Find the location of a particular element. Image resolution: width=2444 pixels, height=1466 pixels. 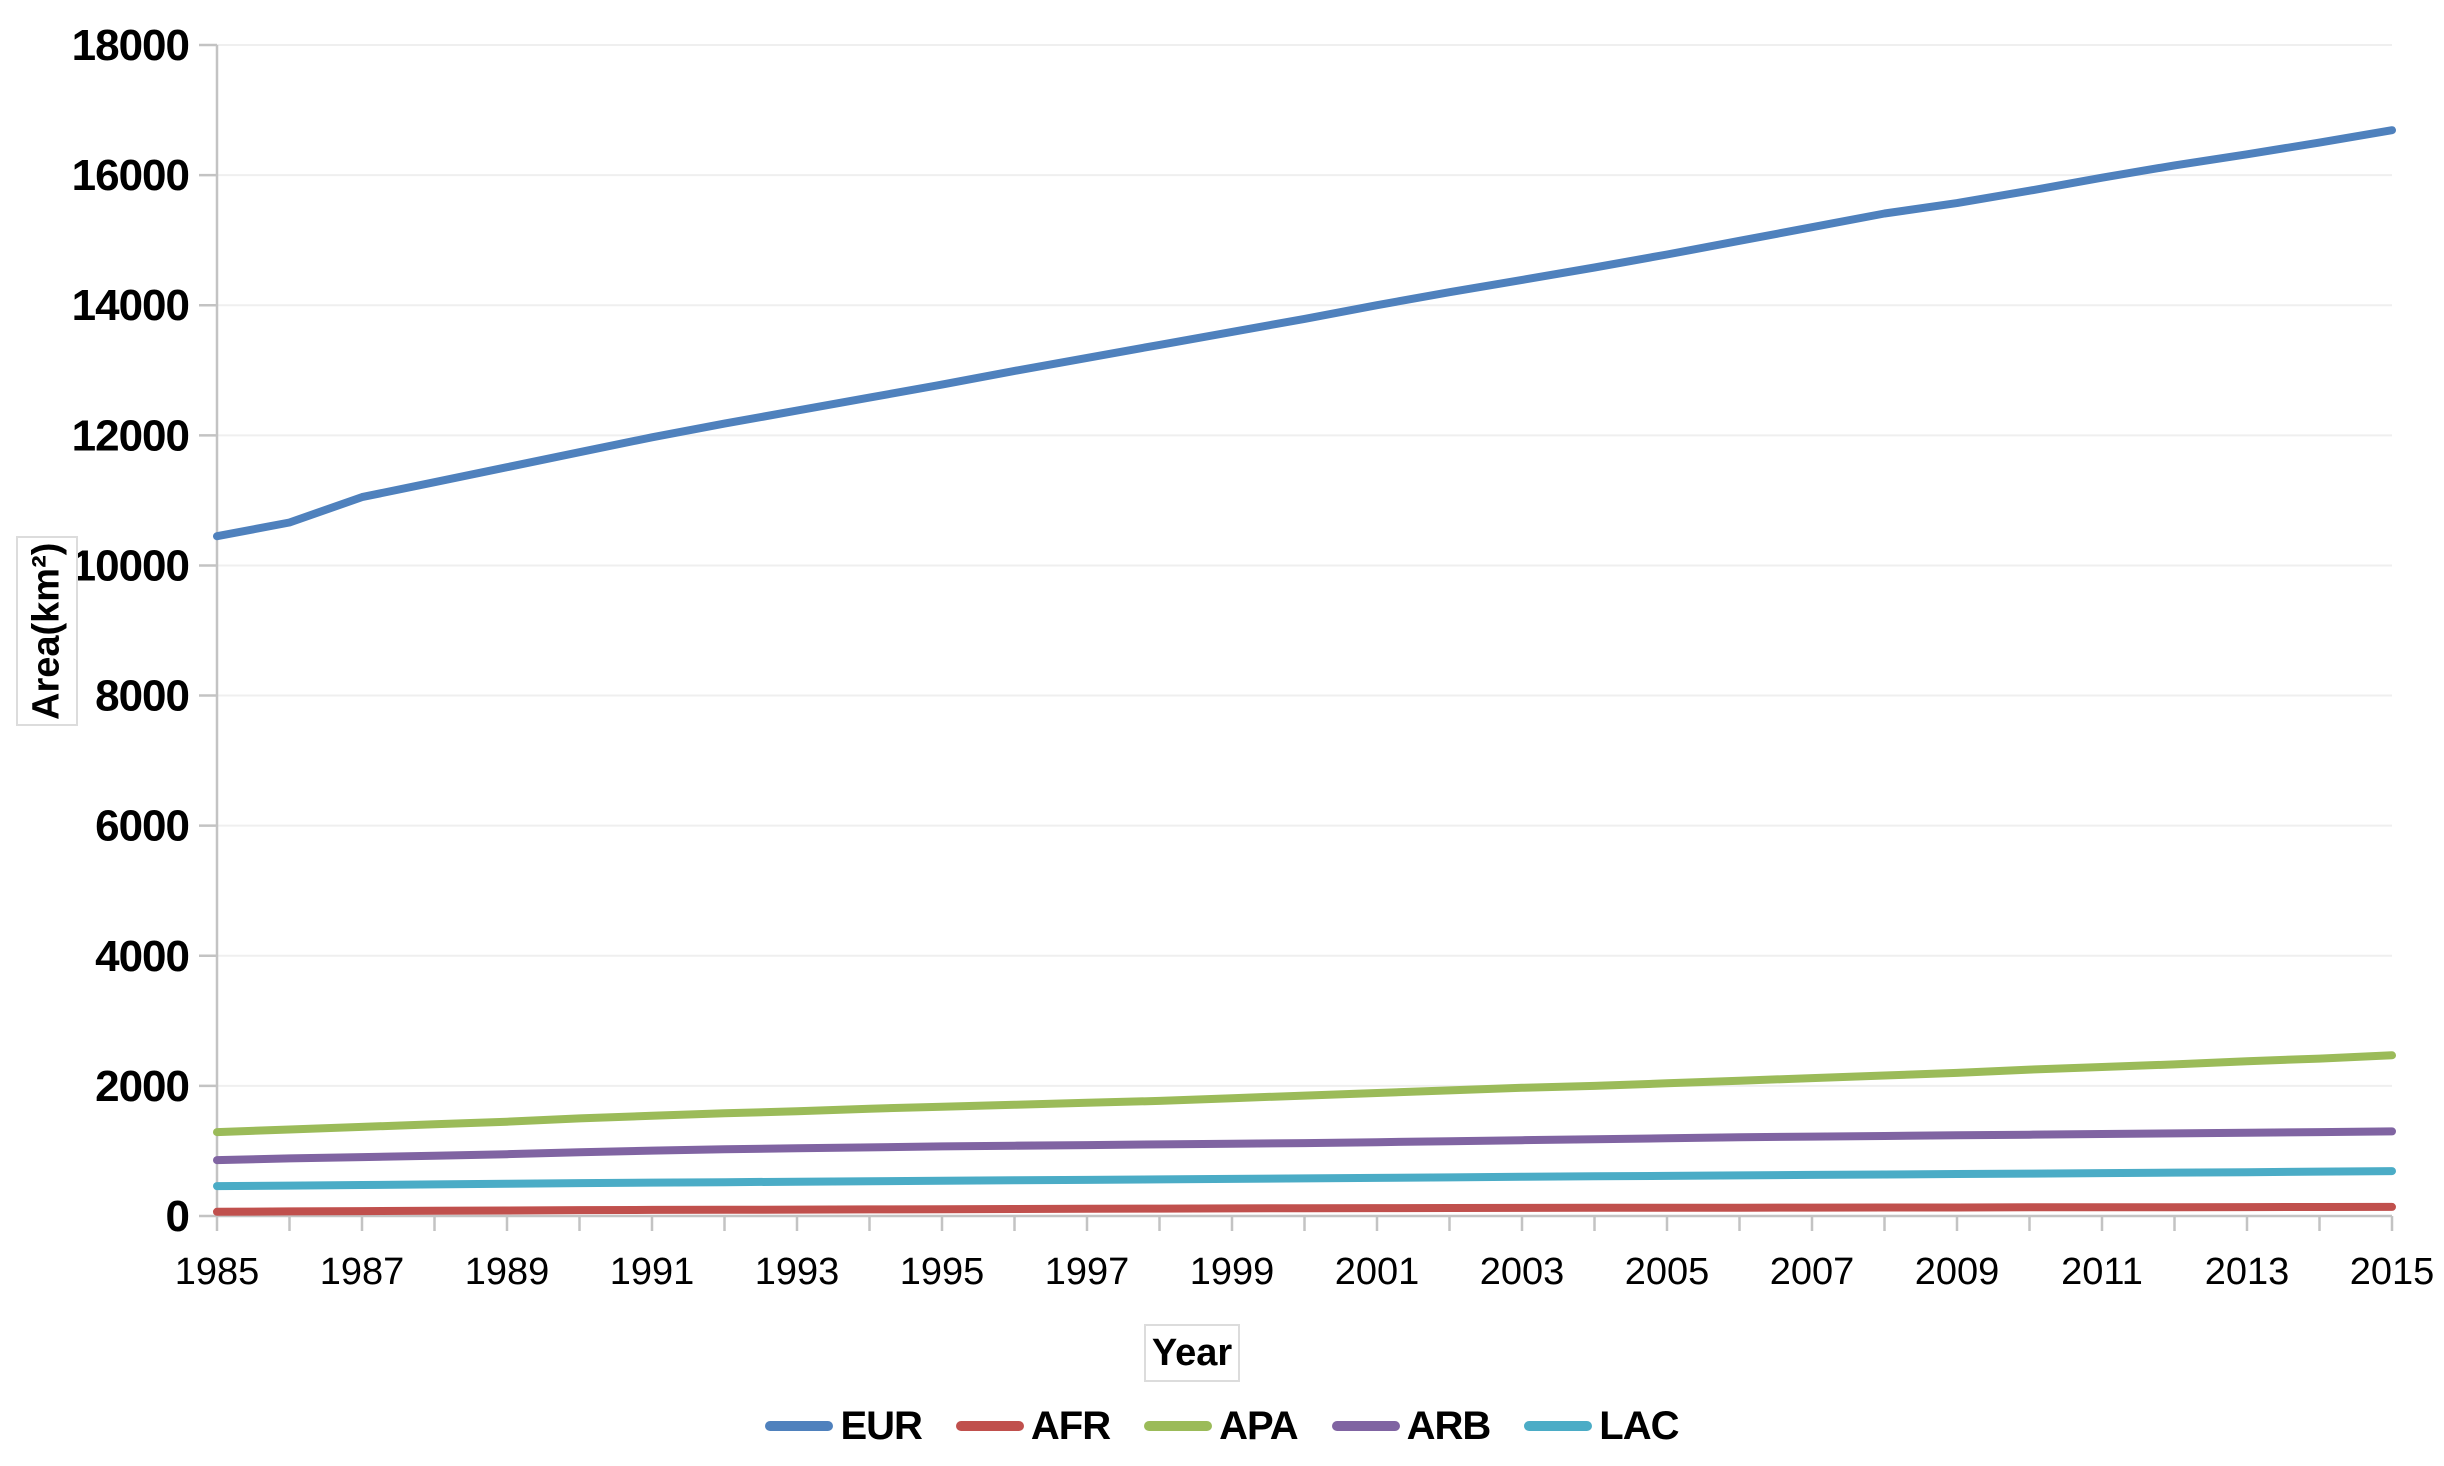

x-tick-label: 2001 is located at coordinates (1377, 1272).